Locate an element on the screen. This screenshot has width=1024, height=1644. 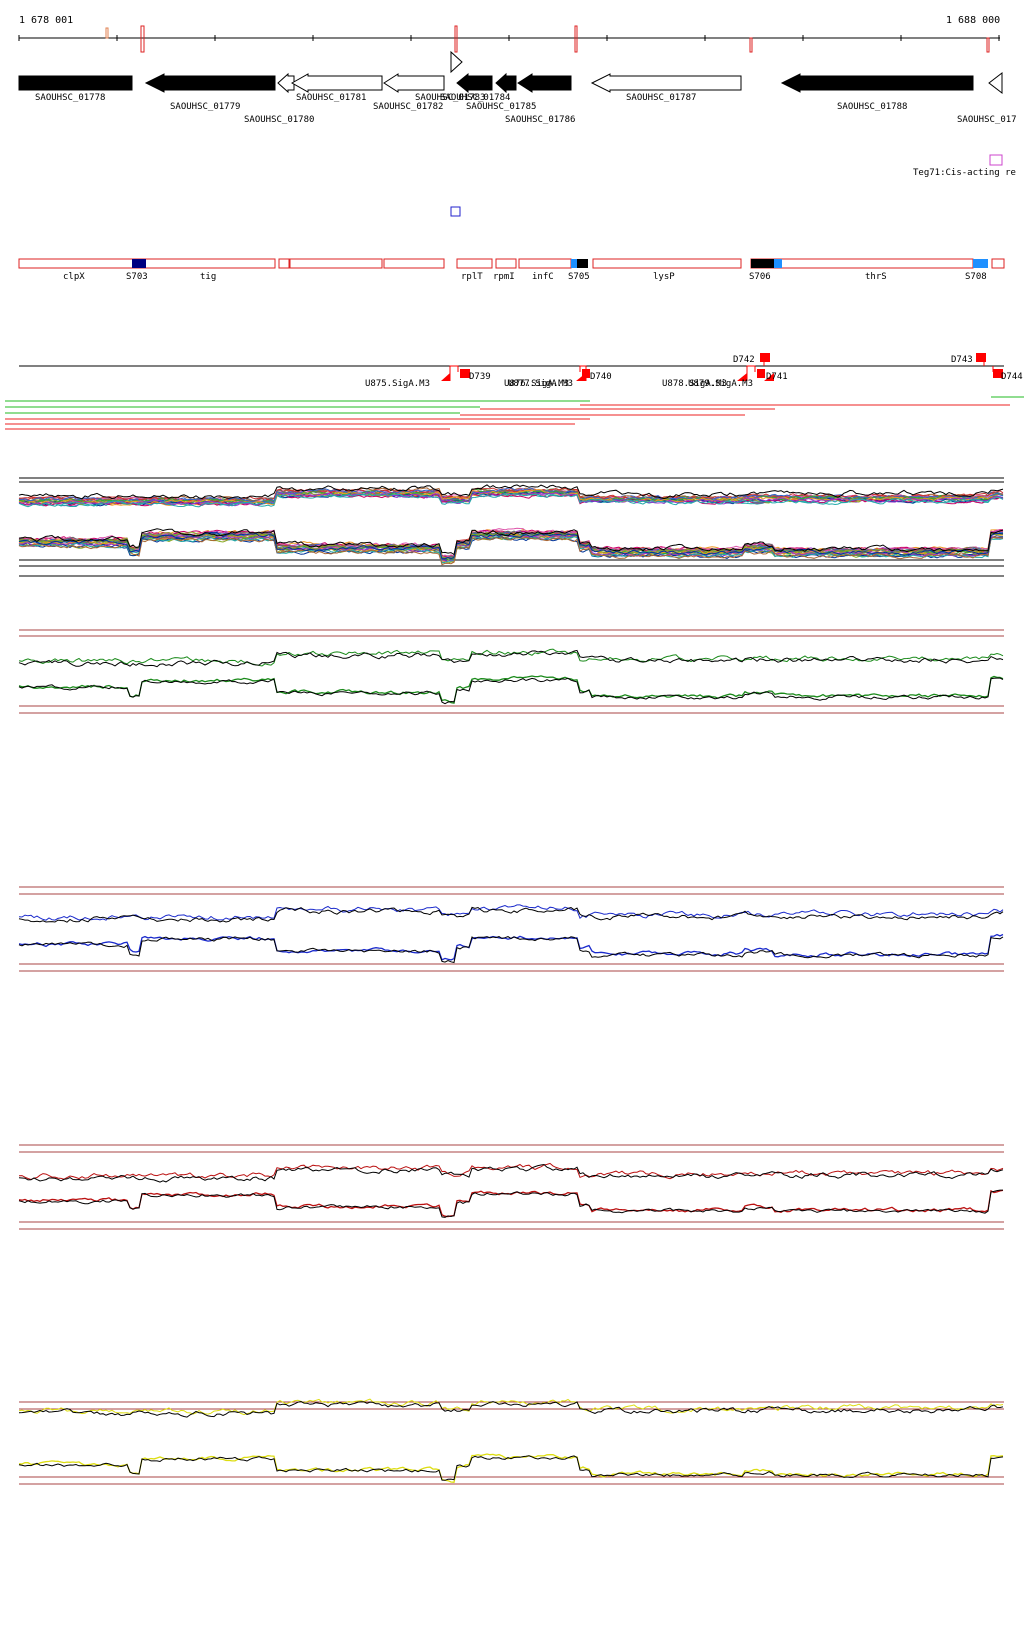
red-condition-track is located at coordinates (511, 1187).